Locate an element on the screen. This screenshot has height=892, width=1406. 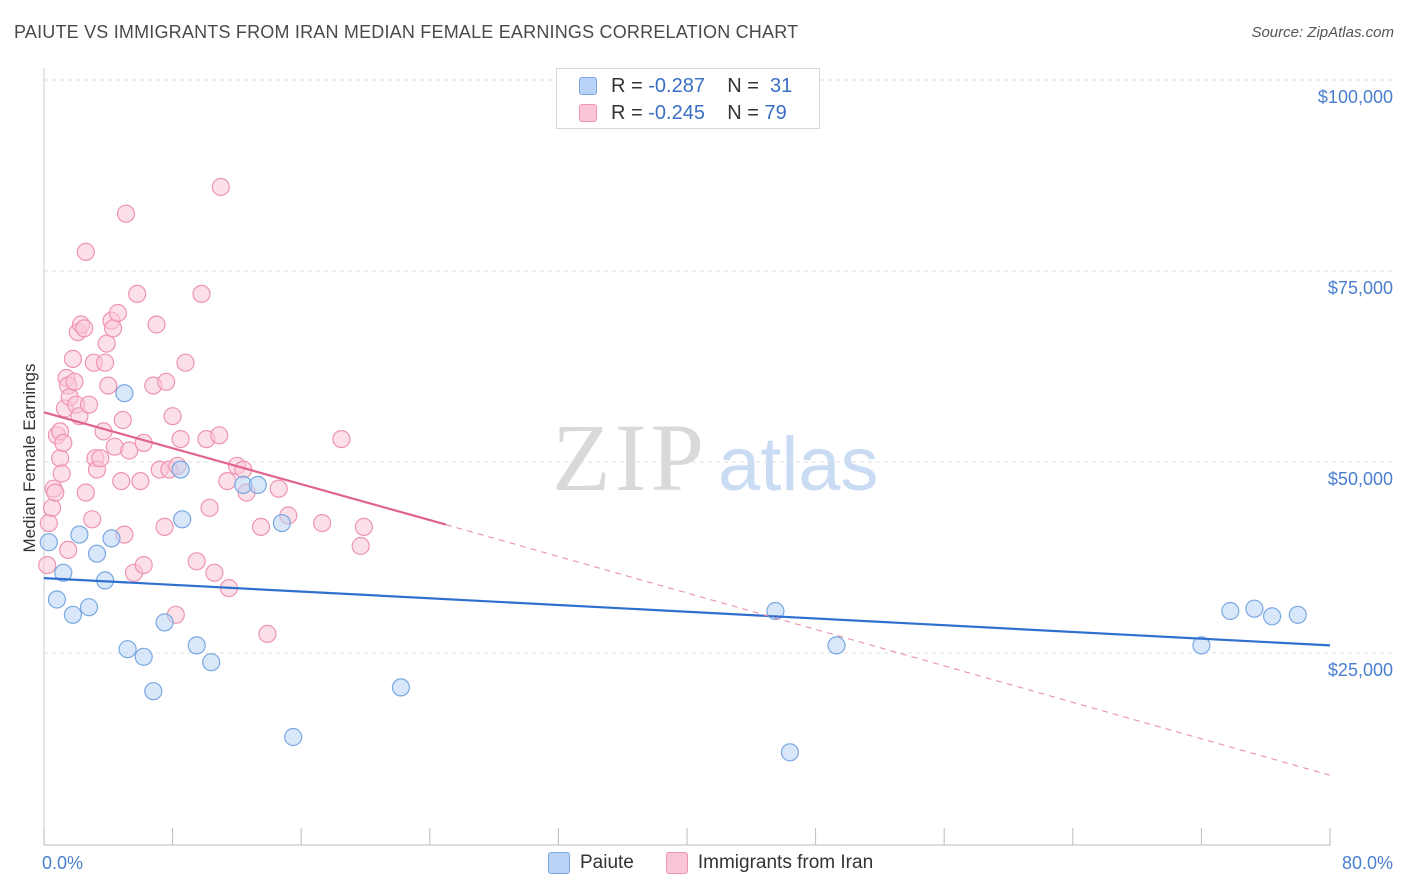
iran-points is located at coordinates (205, 410).